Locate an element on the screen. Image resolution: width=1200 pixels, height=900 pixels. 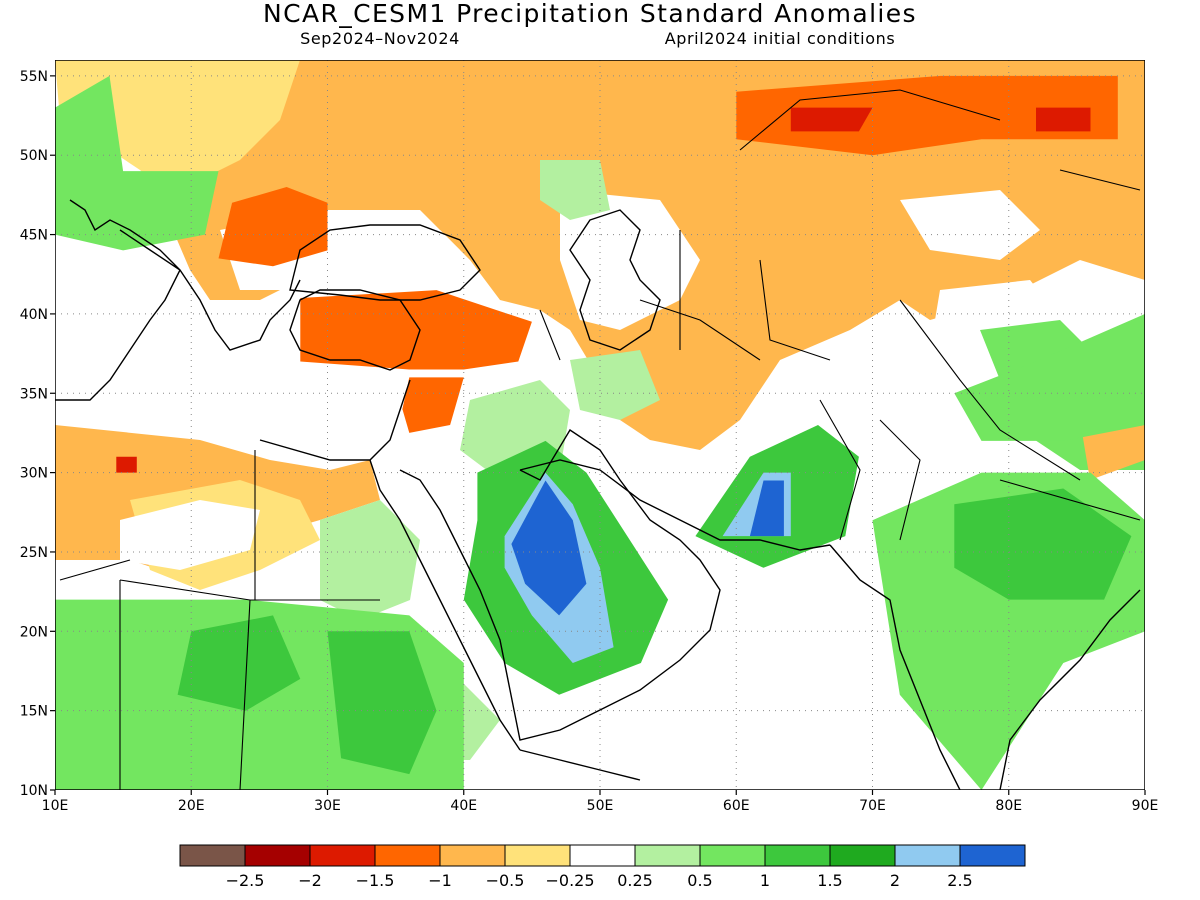
coastline-europe is located at coordinates (178, 300).